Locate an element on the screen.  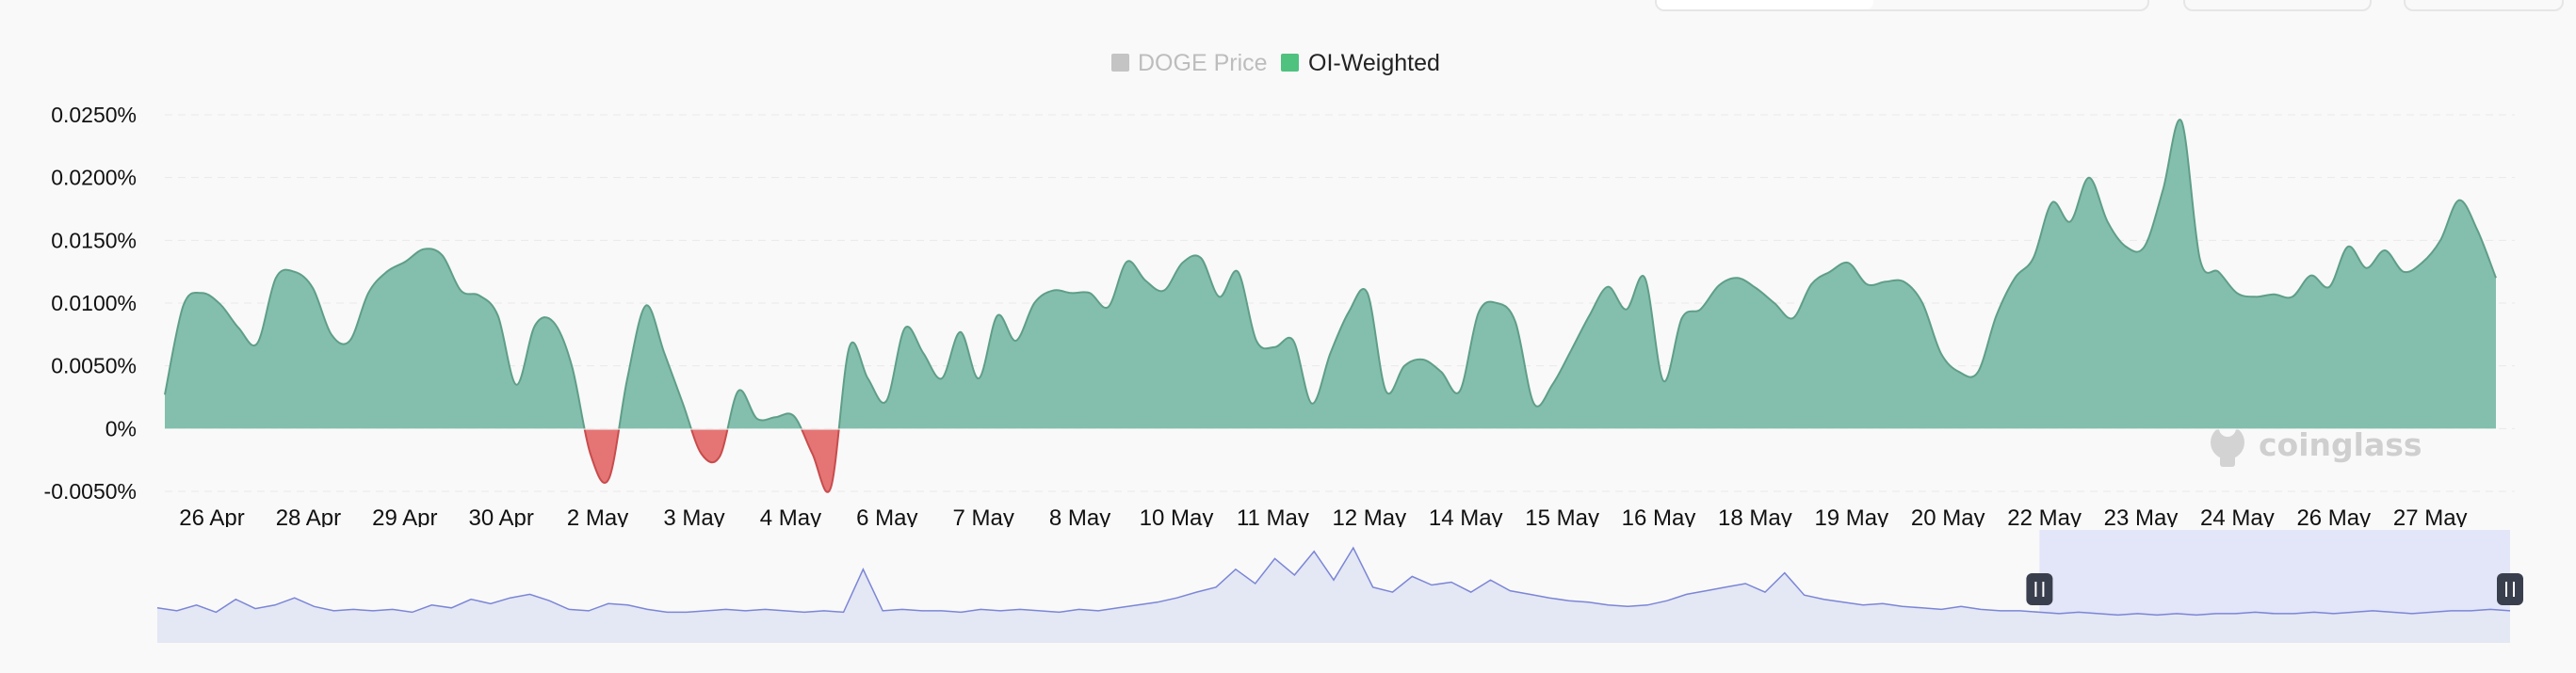
legend: DOGE Price OI-Weighted is located at coordinates (1275, 63).